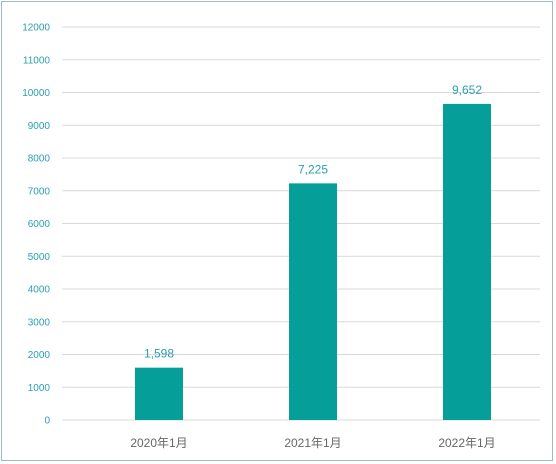 This screenshot has height=464, width=556. What do you see at coordinates (39, 224) in the screenshot?
I see `y-tick-label: 6000` at bounding box center [39, 224].